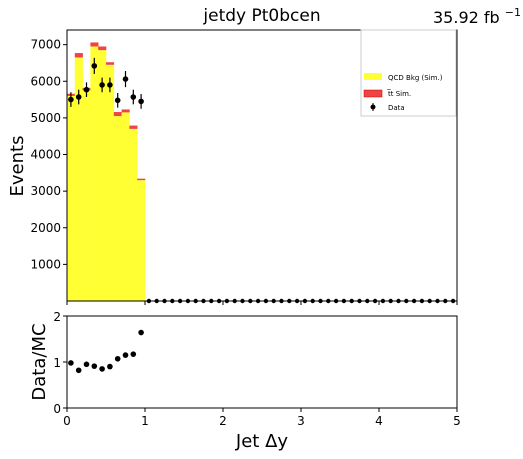  Describe the element at coordinates (57, 317) in the screenshot. I see `ratio-y-tick-label-2: 2` at that location.